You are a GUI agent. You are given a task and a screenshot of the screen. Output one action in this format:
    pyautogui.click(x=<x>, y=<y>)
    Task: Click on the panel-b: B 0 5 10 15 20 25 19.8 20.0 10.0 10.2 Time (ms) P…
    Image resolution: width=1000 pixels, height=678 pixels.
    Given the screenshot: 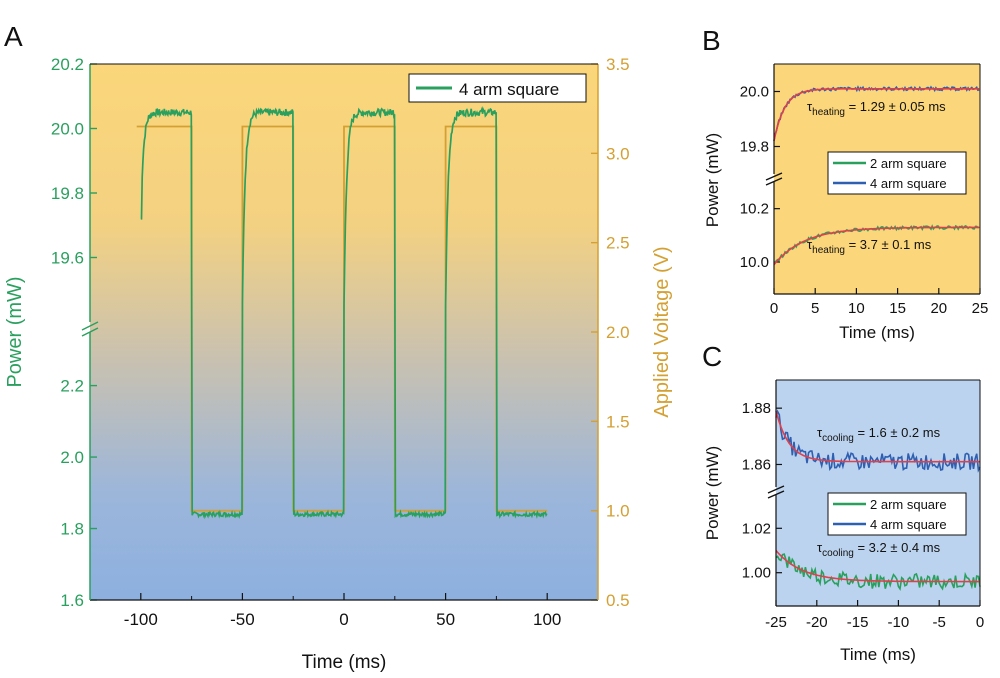 What is the action you would take?
    pyautogui.click(x=845, y=183)
    